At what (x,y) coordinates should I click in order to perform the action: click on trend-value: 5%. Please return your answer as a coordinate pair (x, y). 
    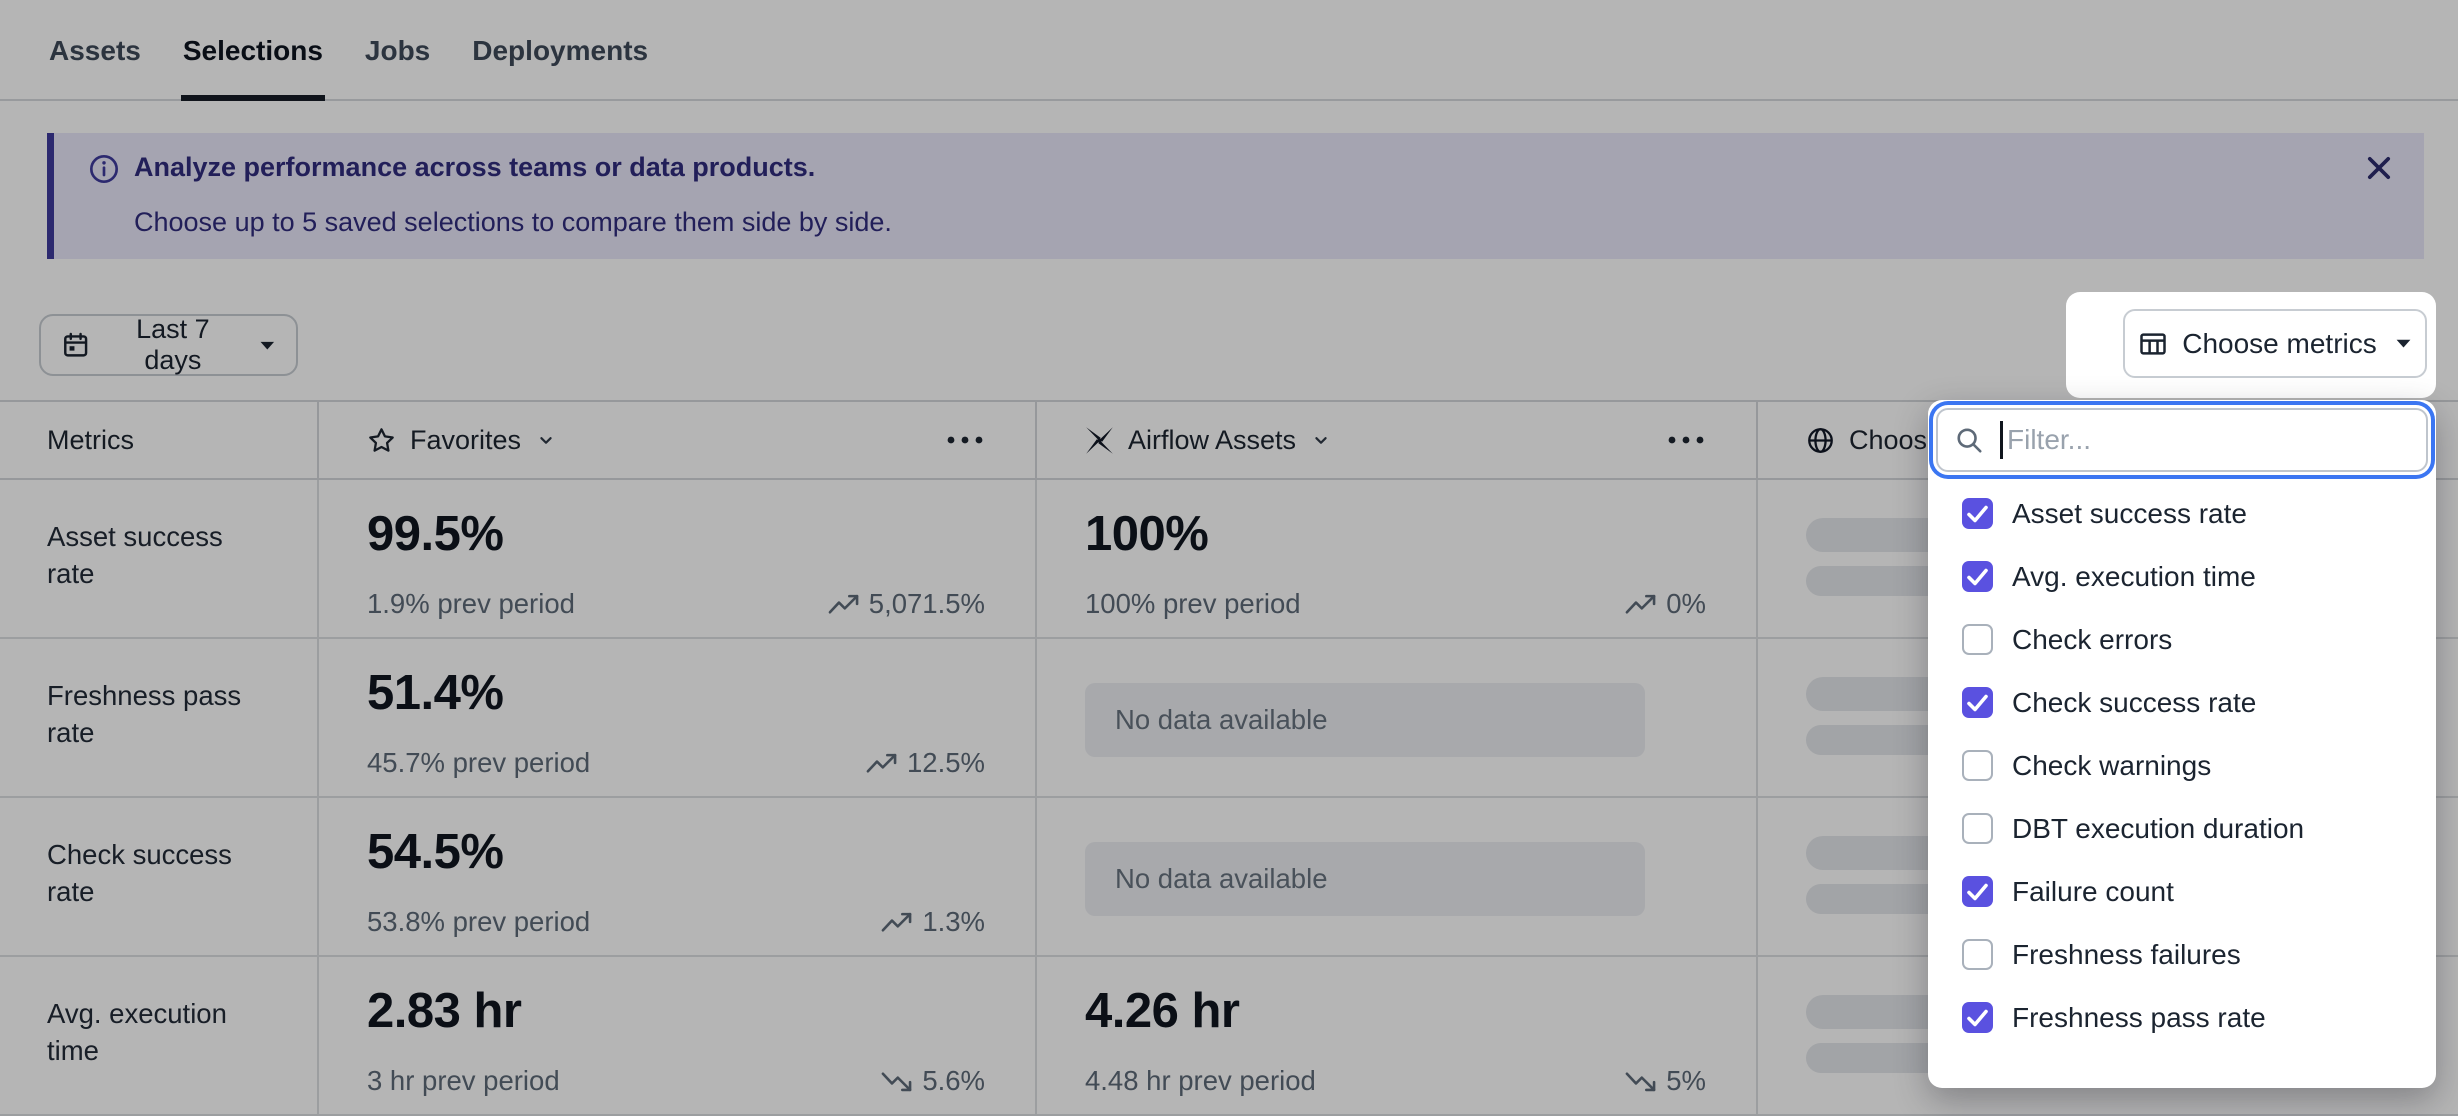
    Looking at the image, I should click on (1686, 1080).